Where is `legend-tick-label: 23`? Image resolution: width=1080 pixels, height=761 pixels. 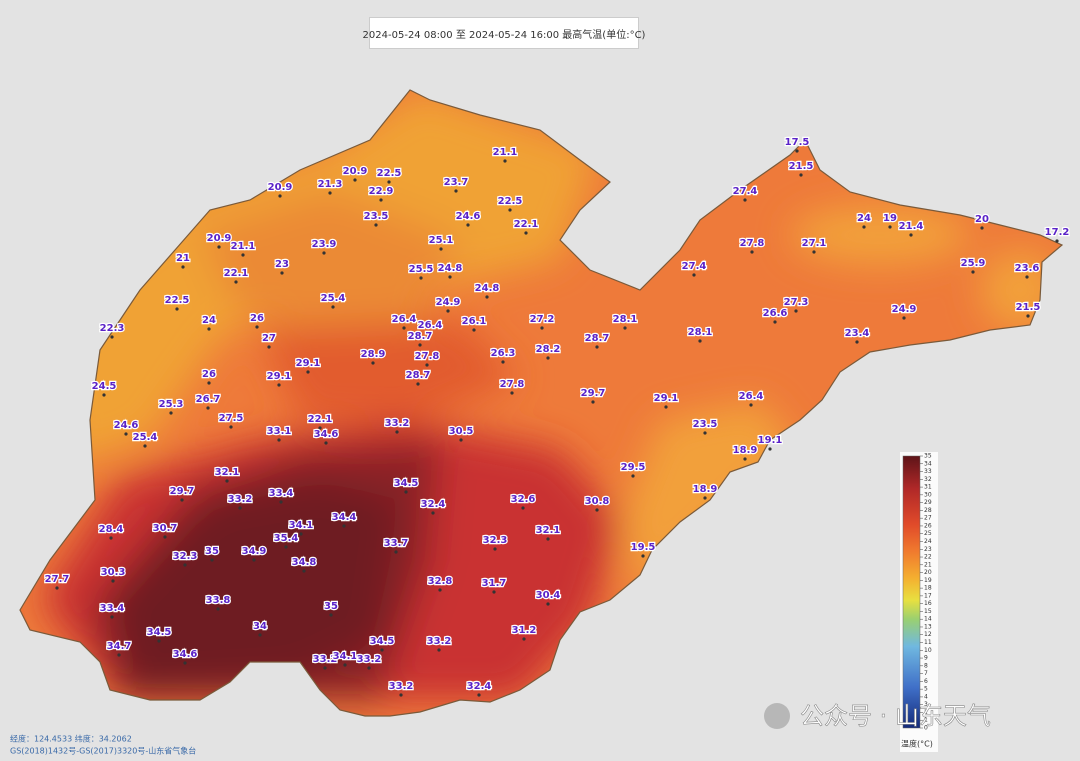 legend-tick-label: 23 is located at coordinates (928, 549).